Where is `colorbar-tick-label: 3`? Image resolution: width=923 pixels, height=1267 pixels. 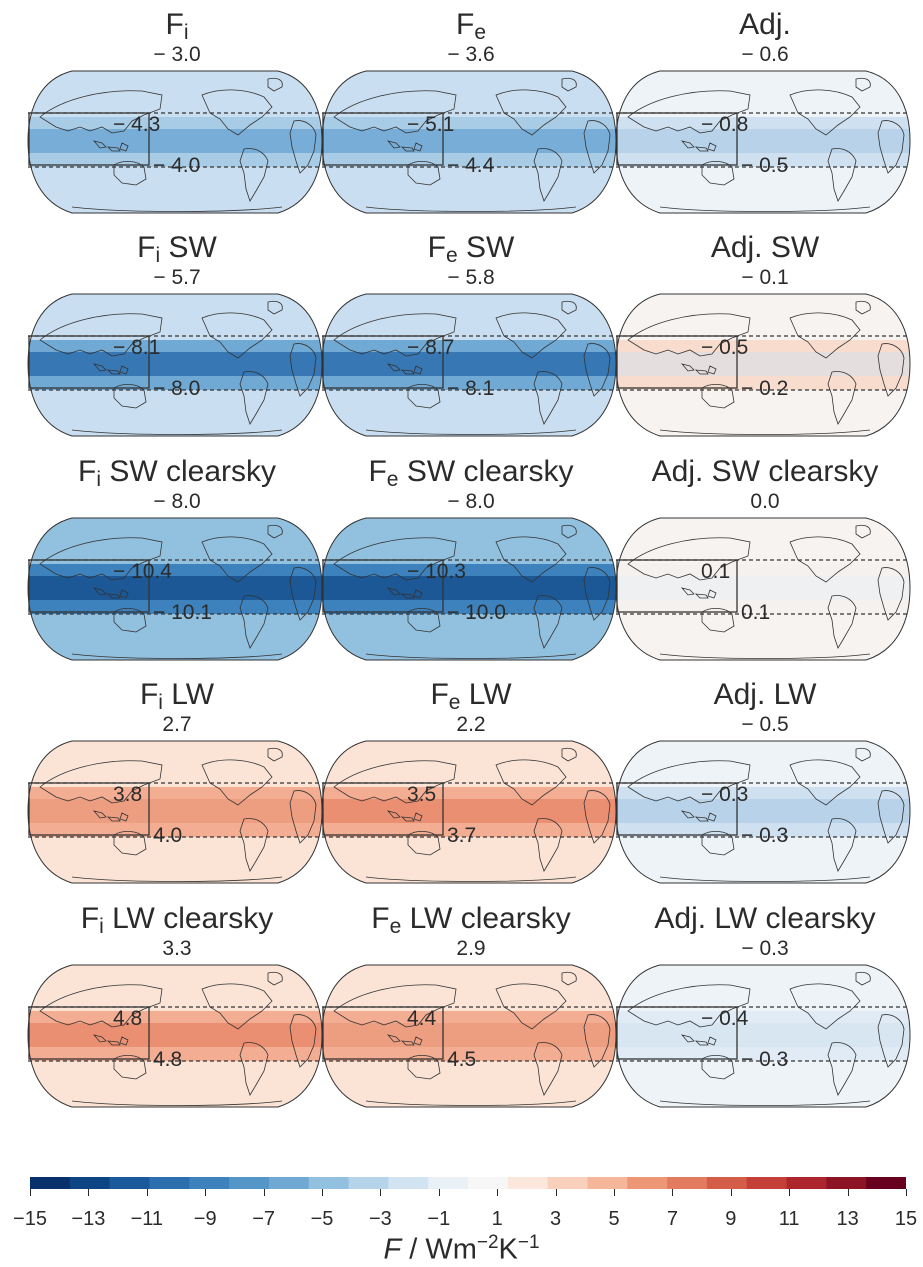
colorbar-tick-label: 3 is located at coordinates (556, 1219).